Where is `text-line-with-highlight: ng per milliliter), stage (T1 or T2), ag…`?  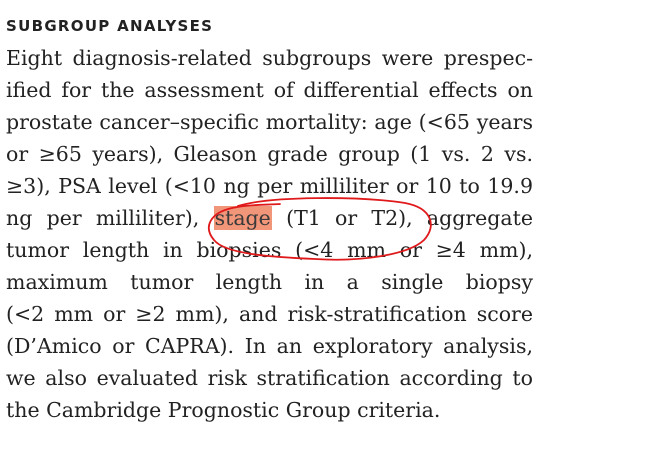 text-line-with-highlight: ng per milliliter), stage (T1 or T2), ag… is located at coordinates (269, 218).